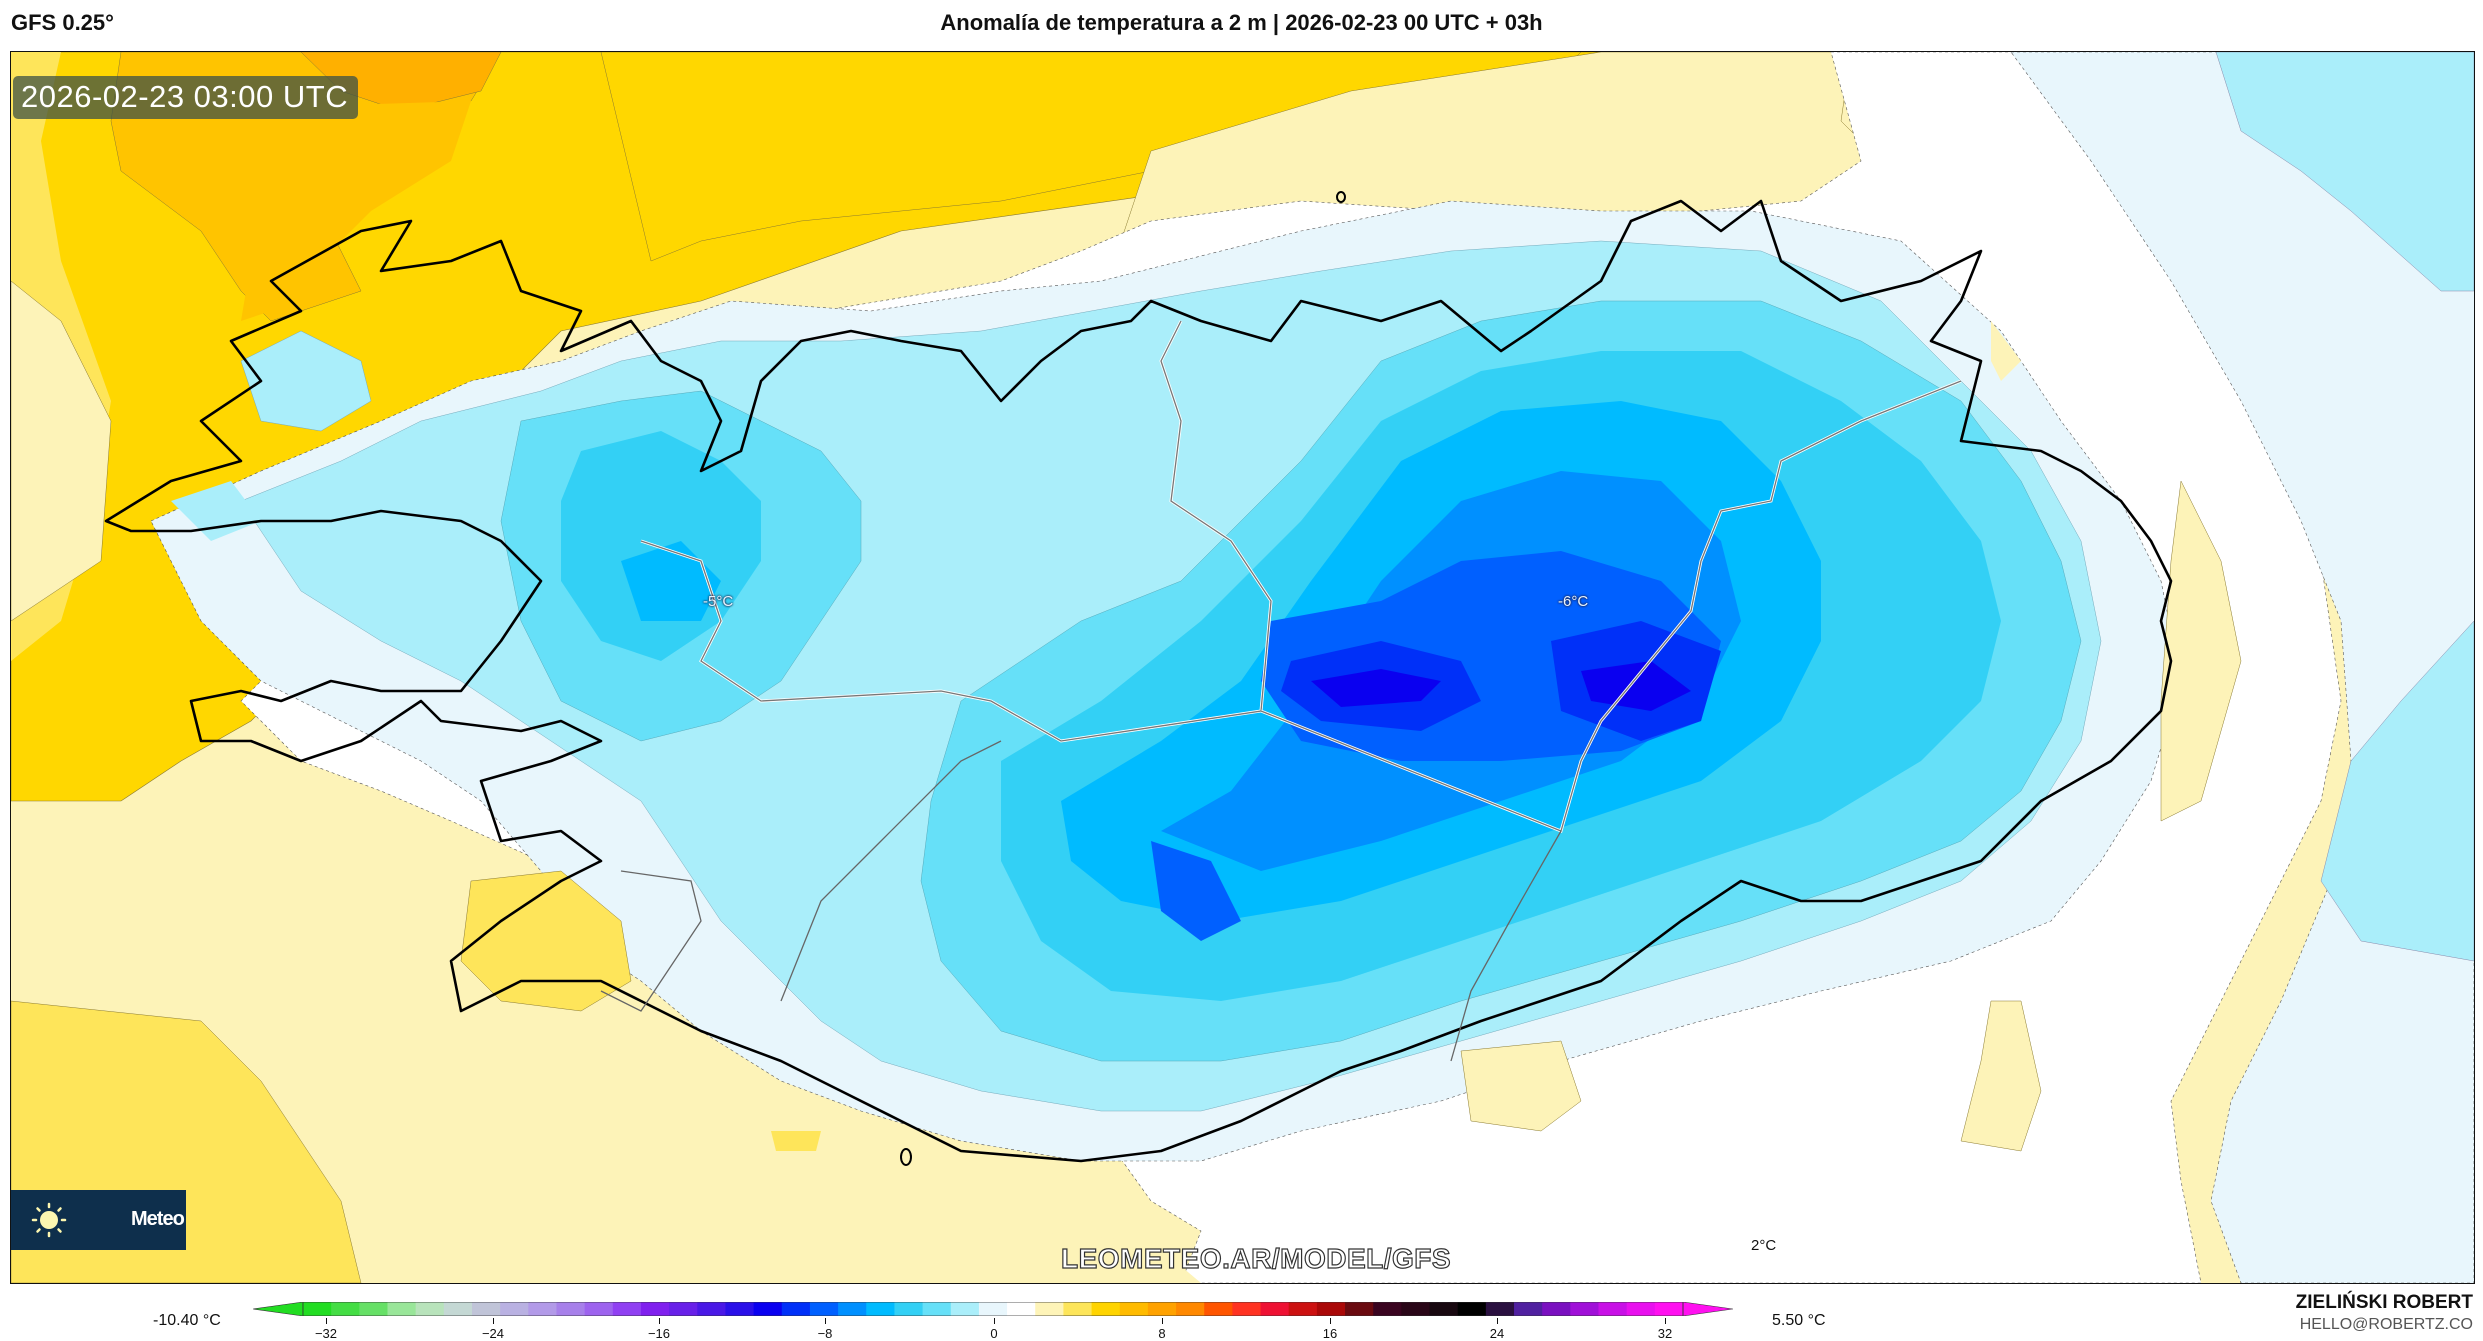 The height and width of the screenshot is (1341, 2483). What do you see at coordinates (1162, 1333) in the screenshot?
I see `tick-label: 8` at bounding box center [1162, 1333].